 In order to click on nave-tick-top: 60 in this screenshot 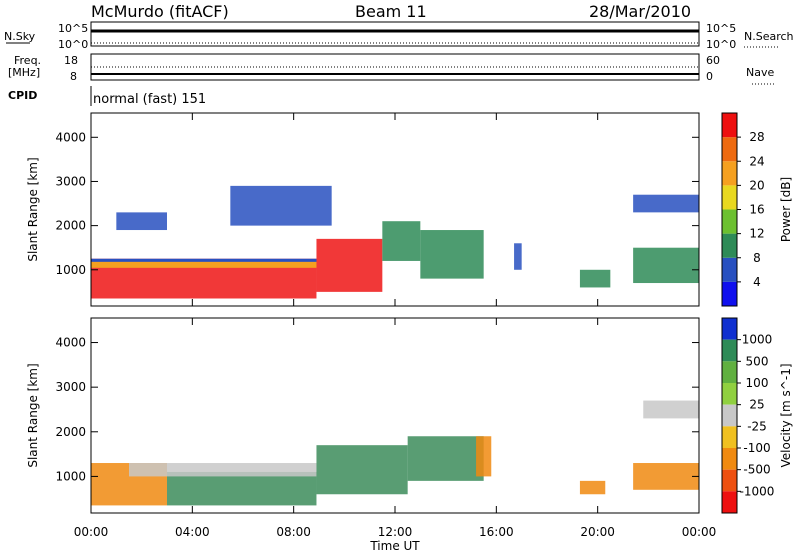, I will do `click(713, 60)`.